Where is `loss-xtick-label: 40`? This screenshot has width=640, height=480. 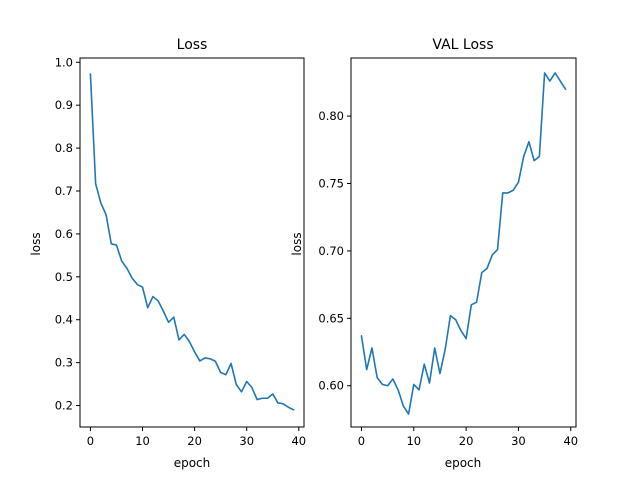 loss-xtick-label: 40 is located at coordinates (298, 441).